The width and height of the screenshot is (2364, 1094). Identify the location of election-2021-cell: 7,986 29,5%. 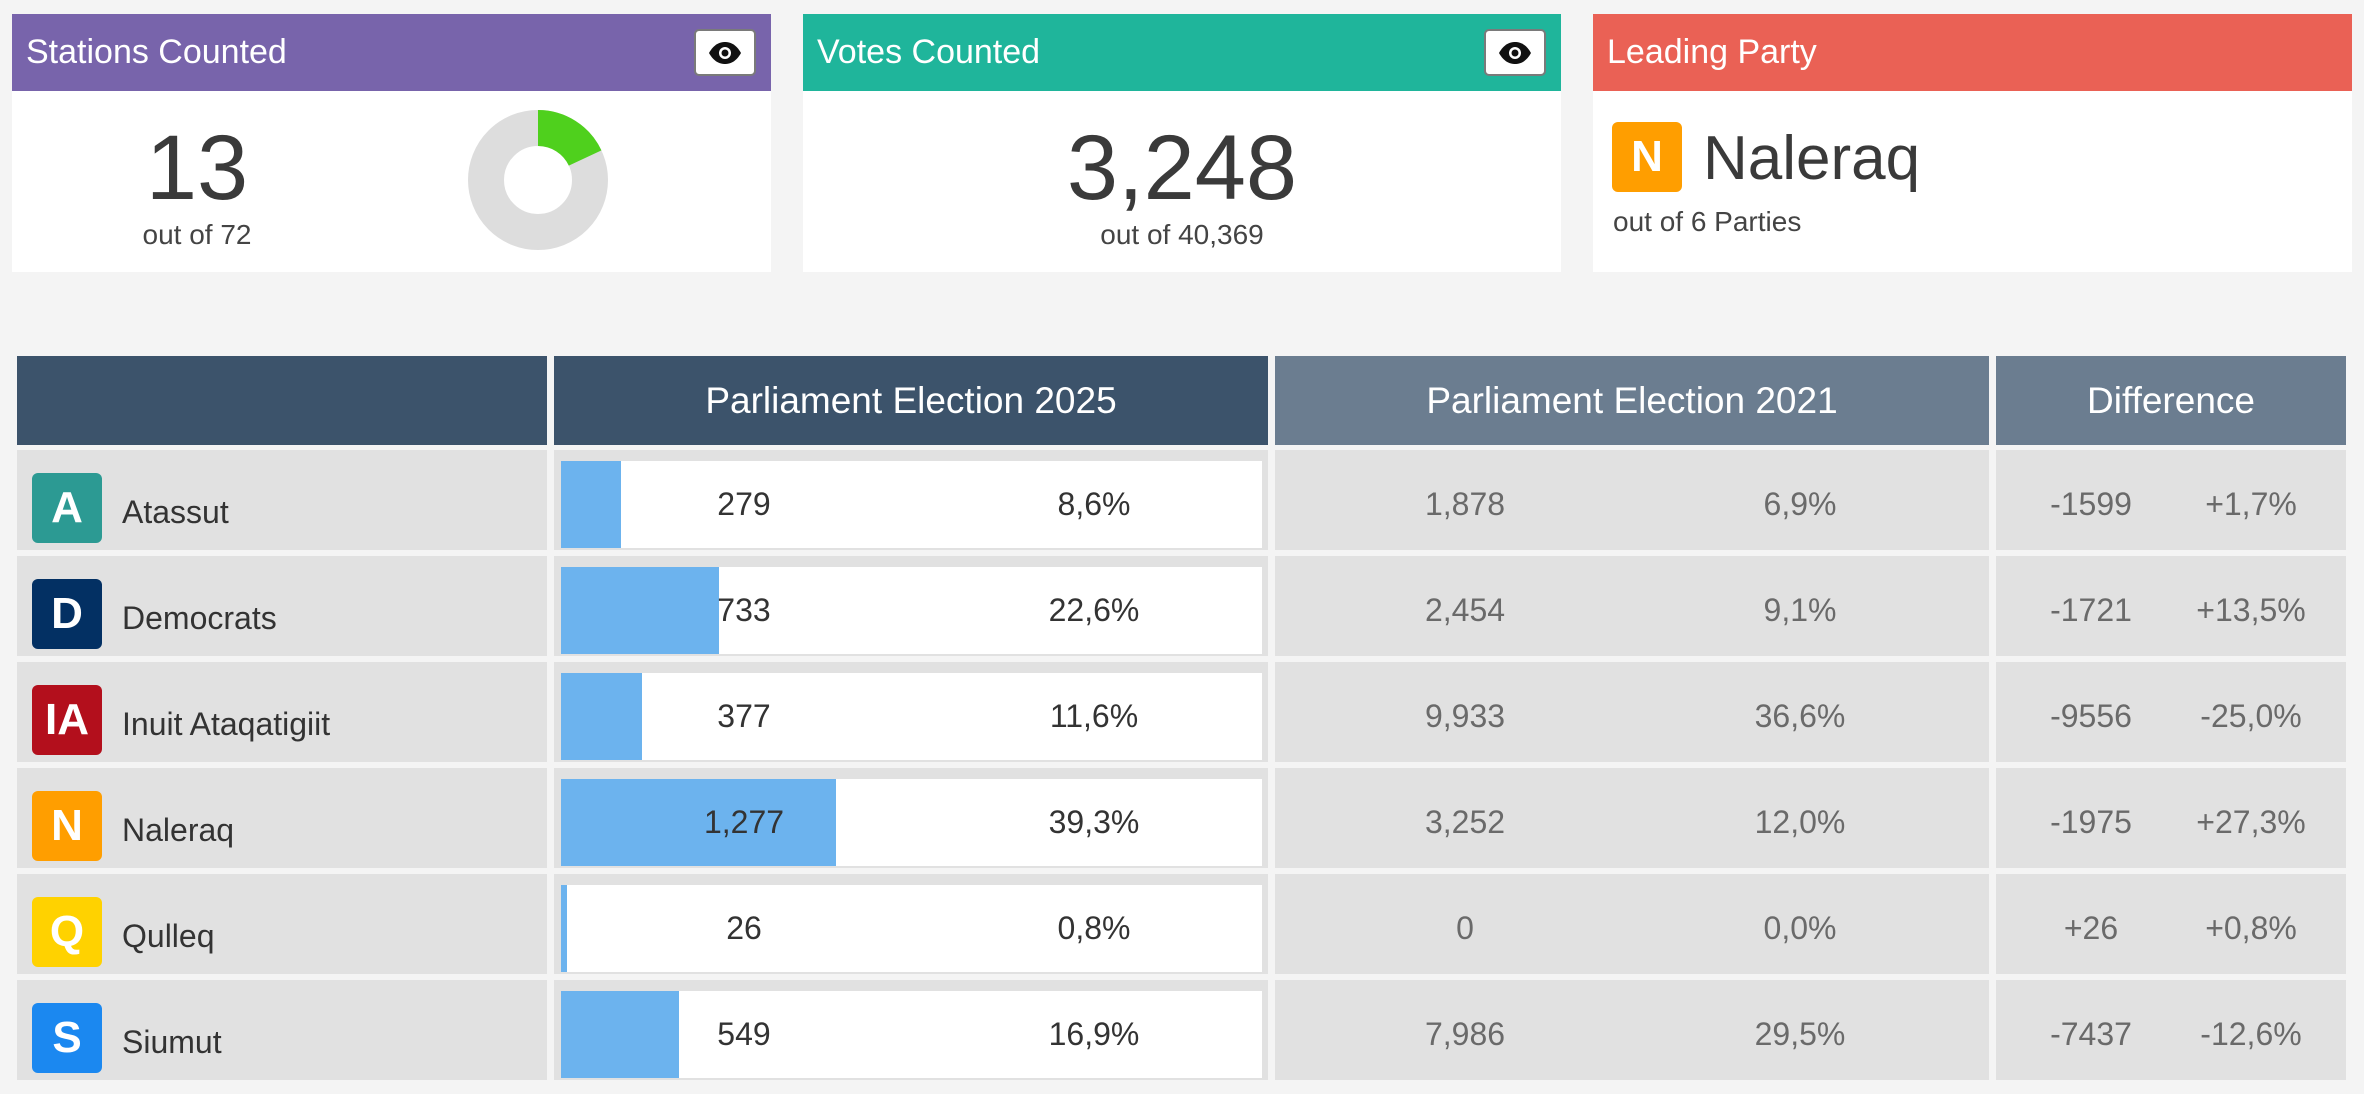
(1632, 1030).